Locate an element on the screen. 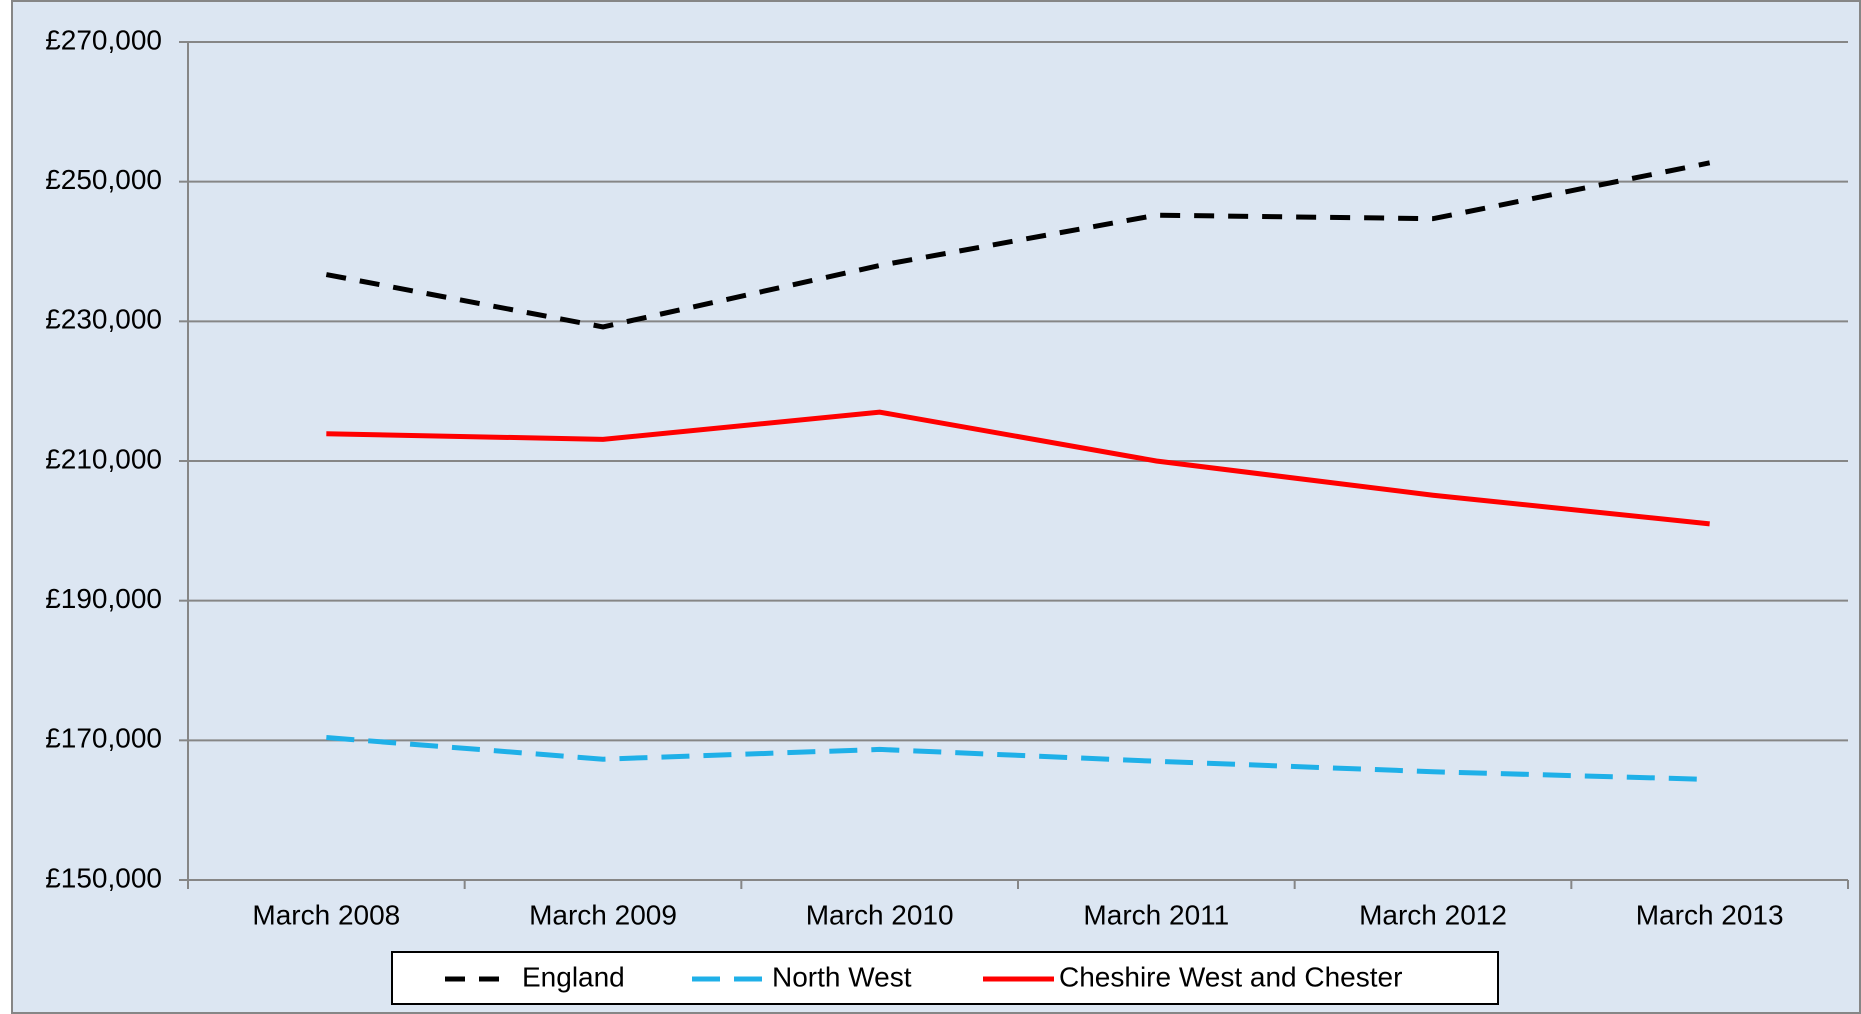 This screenshot has height=1014, width=1861. y-tick-label: £210,000 is located at coordinates (103, 458).